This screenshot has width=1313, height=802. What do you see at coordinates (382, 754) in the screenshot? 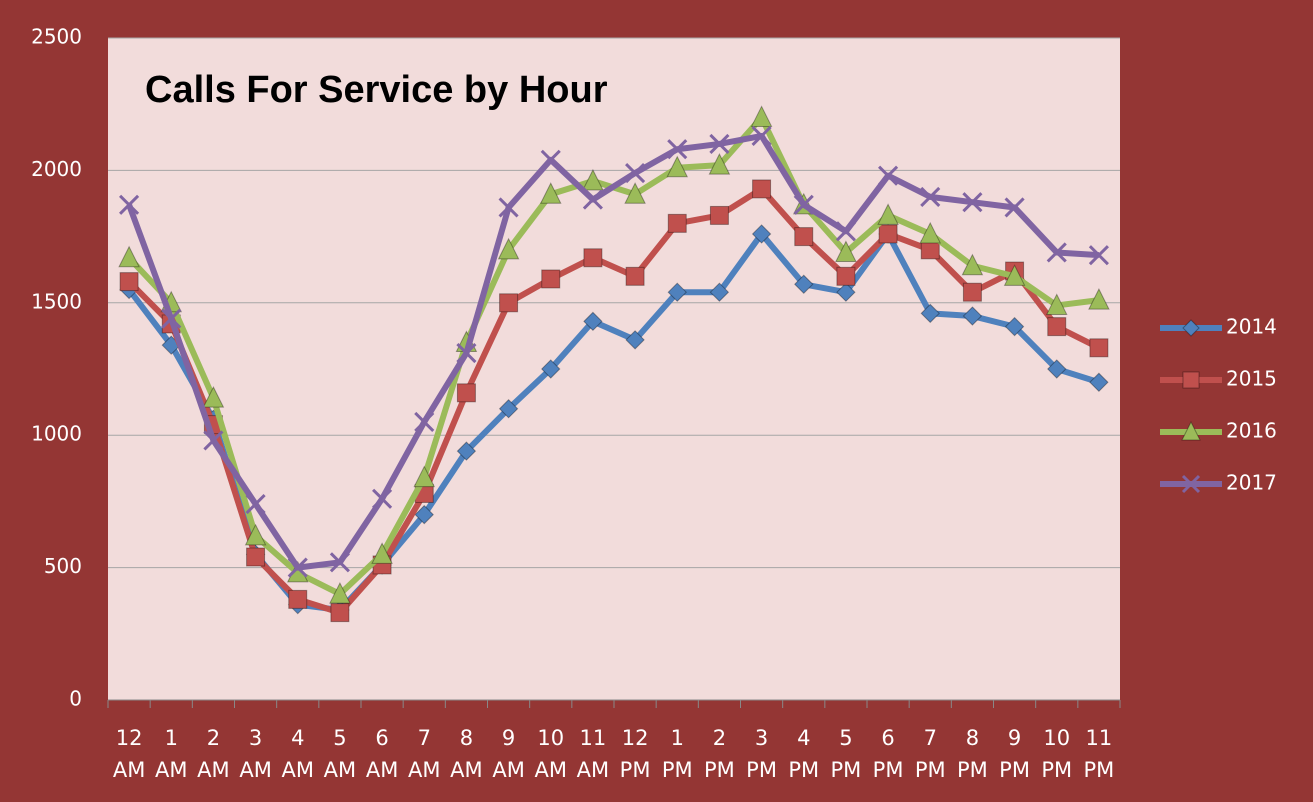
I see `x-tick-label: 6 AM` at bounding box center [382, 754].